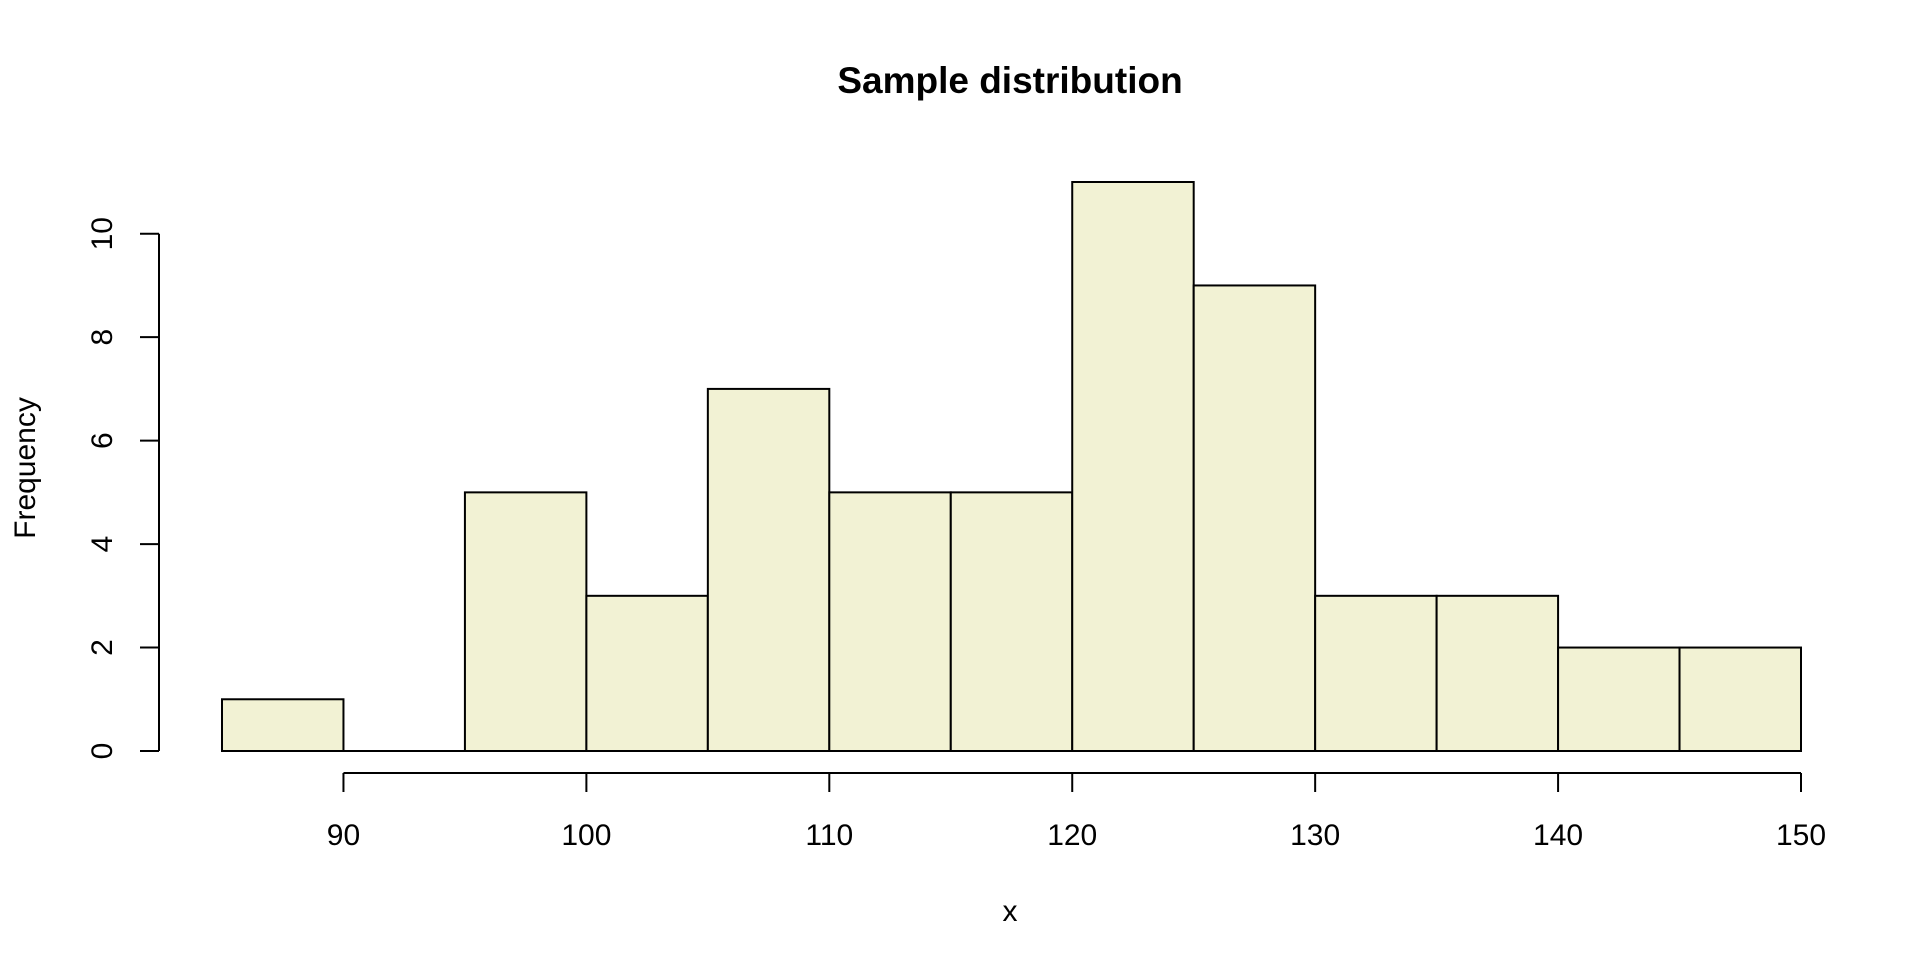 The width and height of the screenshot is (1920, 960). I want to click on chart-title: Sample distribution, so click(1009, 80).